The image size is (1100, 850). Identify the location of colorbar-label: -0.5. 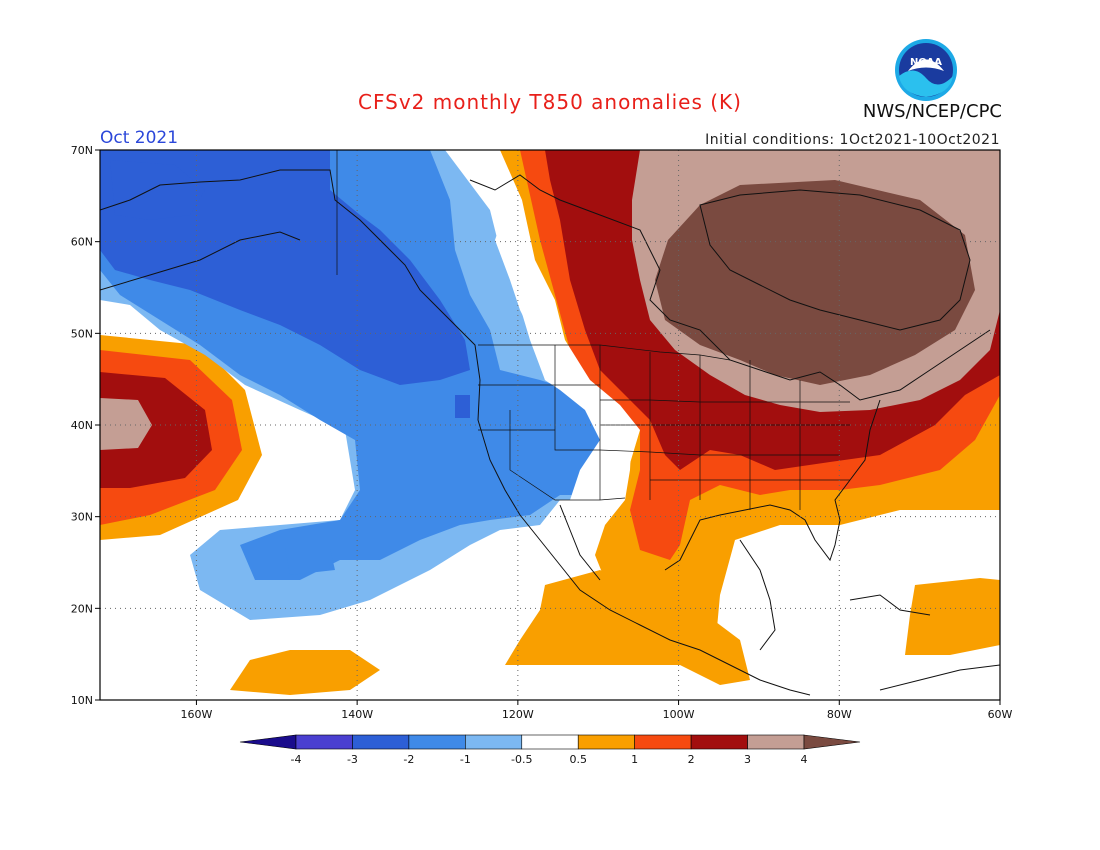
(521, 759).